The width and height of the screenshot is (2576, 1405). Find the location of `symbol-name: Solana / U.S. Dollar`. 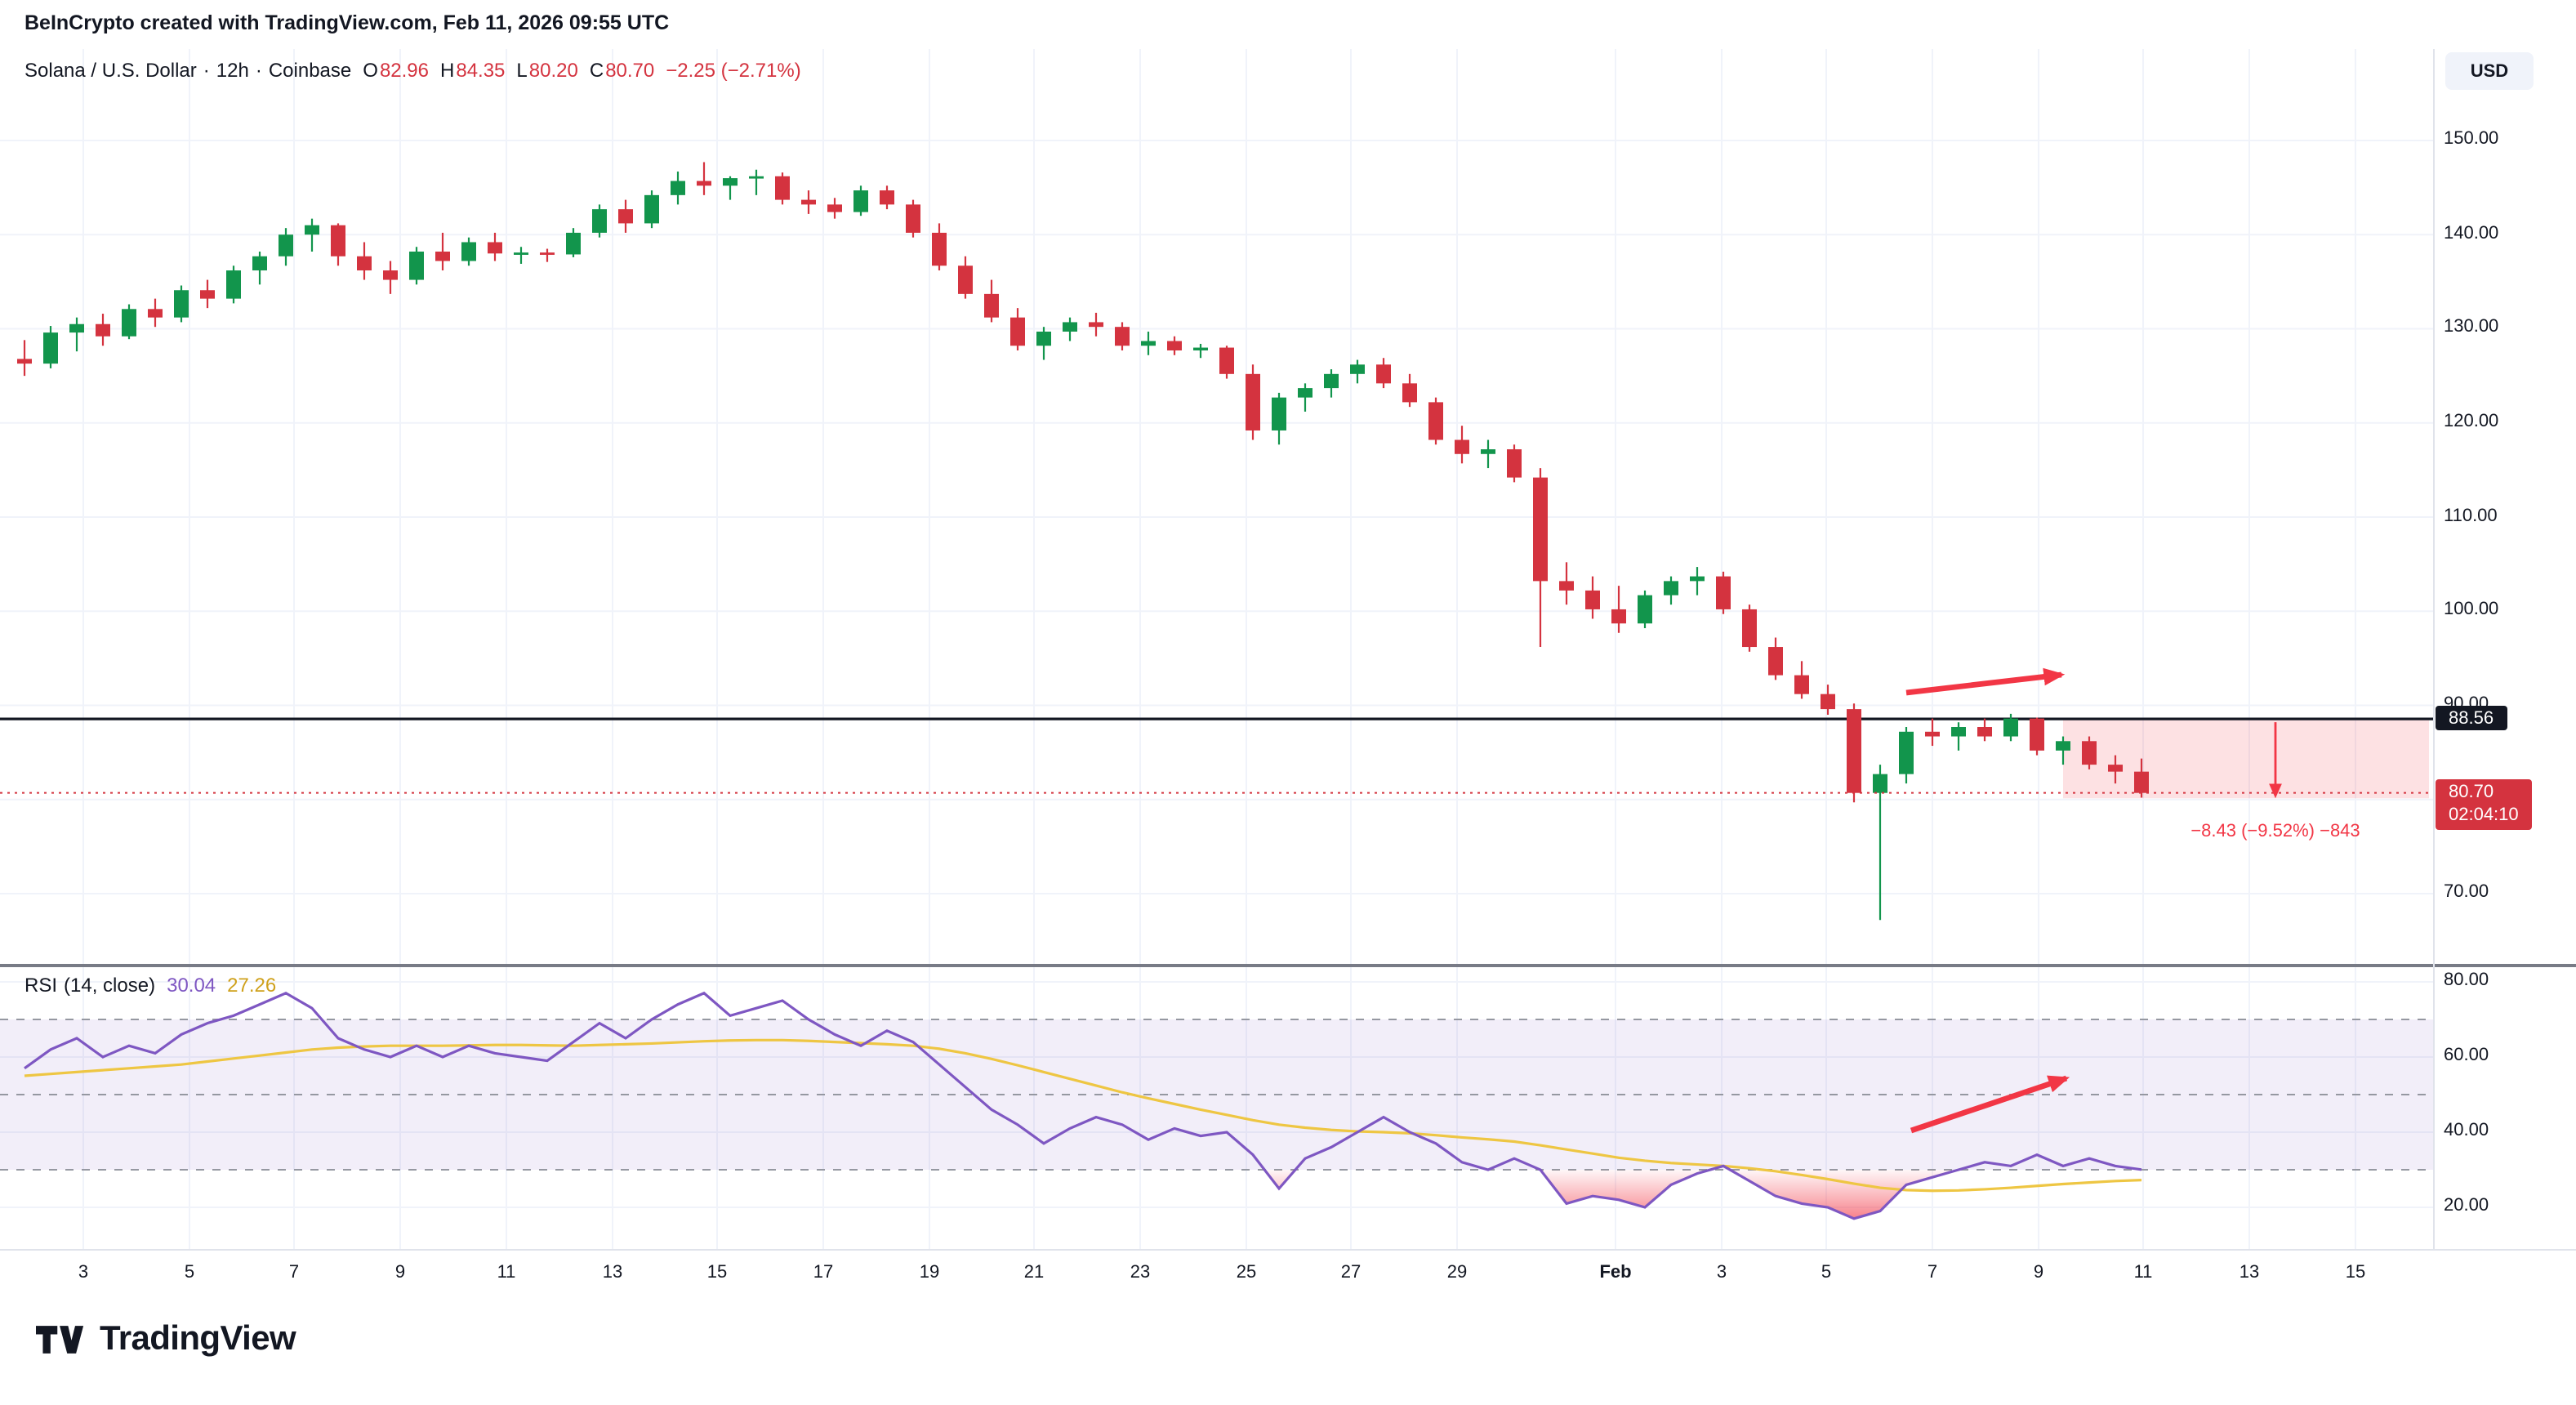

symbol-name: Solana / U.S. Dollar is located at coordinates (111, 70).